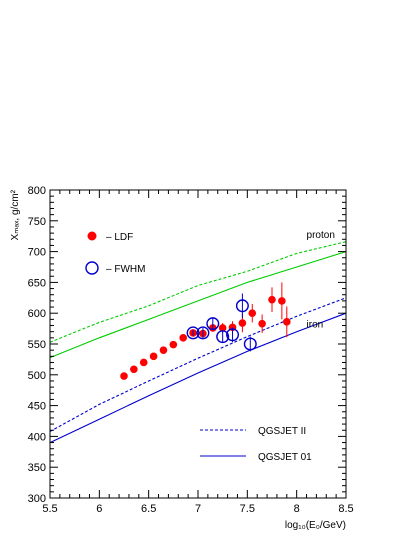 This screenshot has width=415, height=537. I want to click on y-axis-label: Xₘₐₓ, g/cm², so click(15, 214).